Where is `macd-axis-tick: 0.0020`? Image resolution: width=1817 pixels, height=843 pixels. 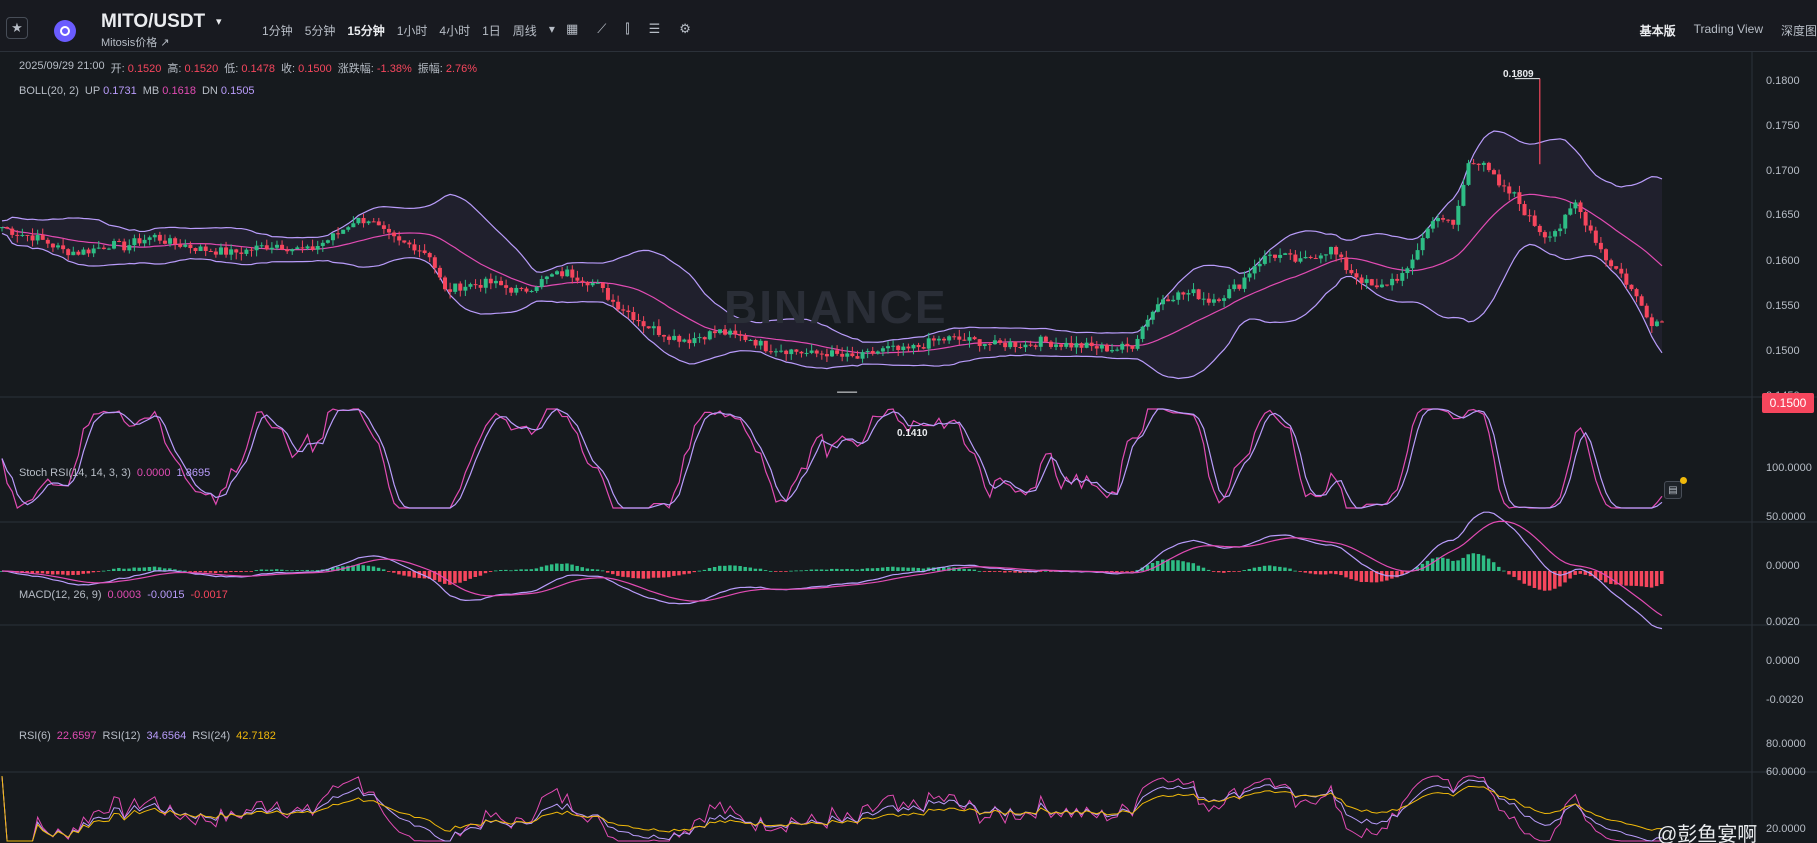 macd-axis-tick: 0.0020 is located at coordinates (1783, 622).